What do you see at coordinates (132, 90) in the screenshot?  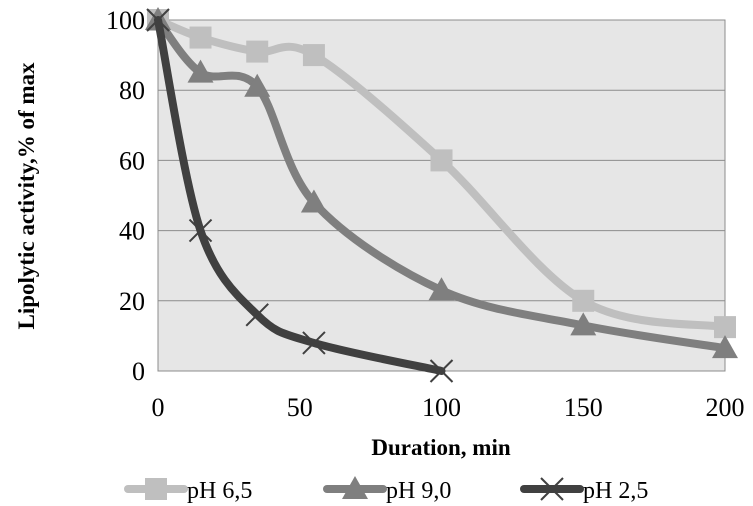 I see `y-tick-label: 80` at bounding box center [132, 90].